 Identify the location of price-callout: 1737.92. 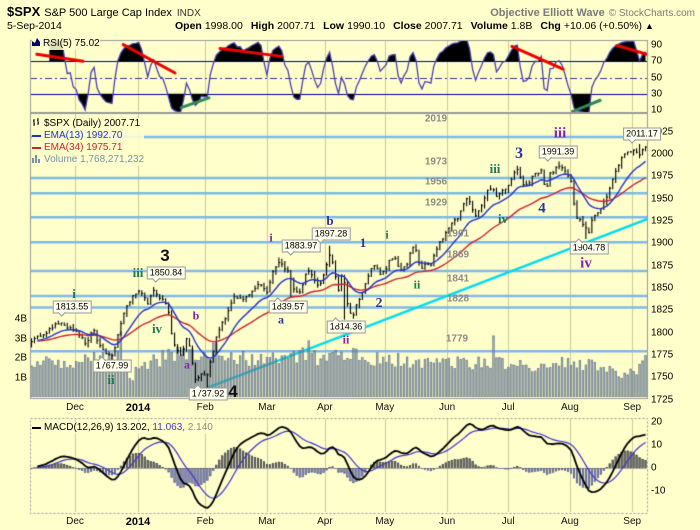
(208, 392).